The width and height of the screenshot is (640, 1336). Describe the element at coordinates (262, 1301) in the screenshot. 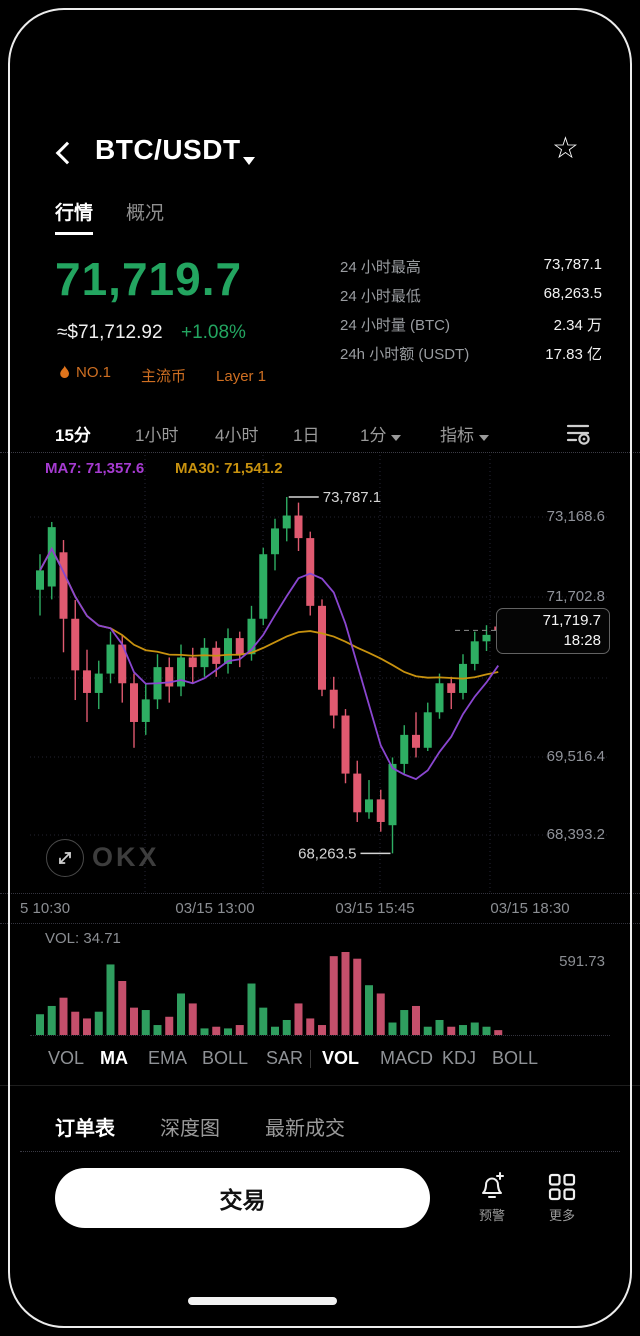

I see `home-indicator` at that location.